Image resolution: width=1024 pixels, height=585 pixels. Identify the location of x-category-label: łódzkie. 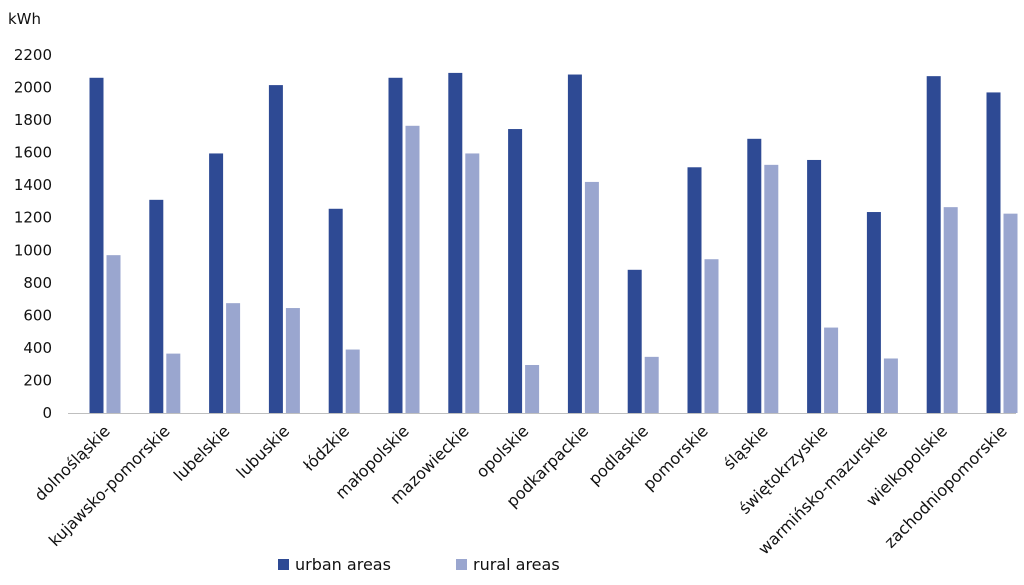
(326, 447).